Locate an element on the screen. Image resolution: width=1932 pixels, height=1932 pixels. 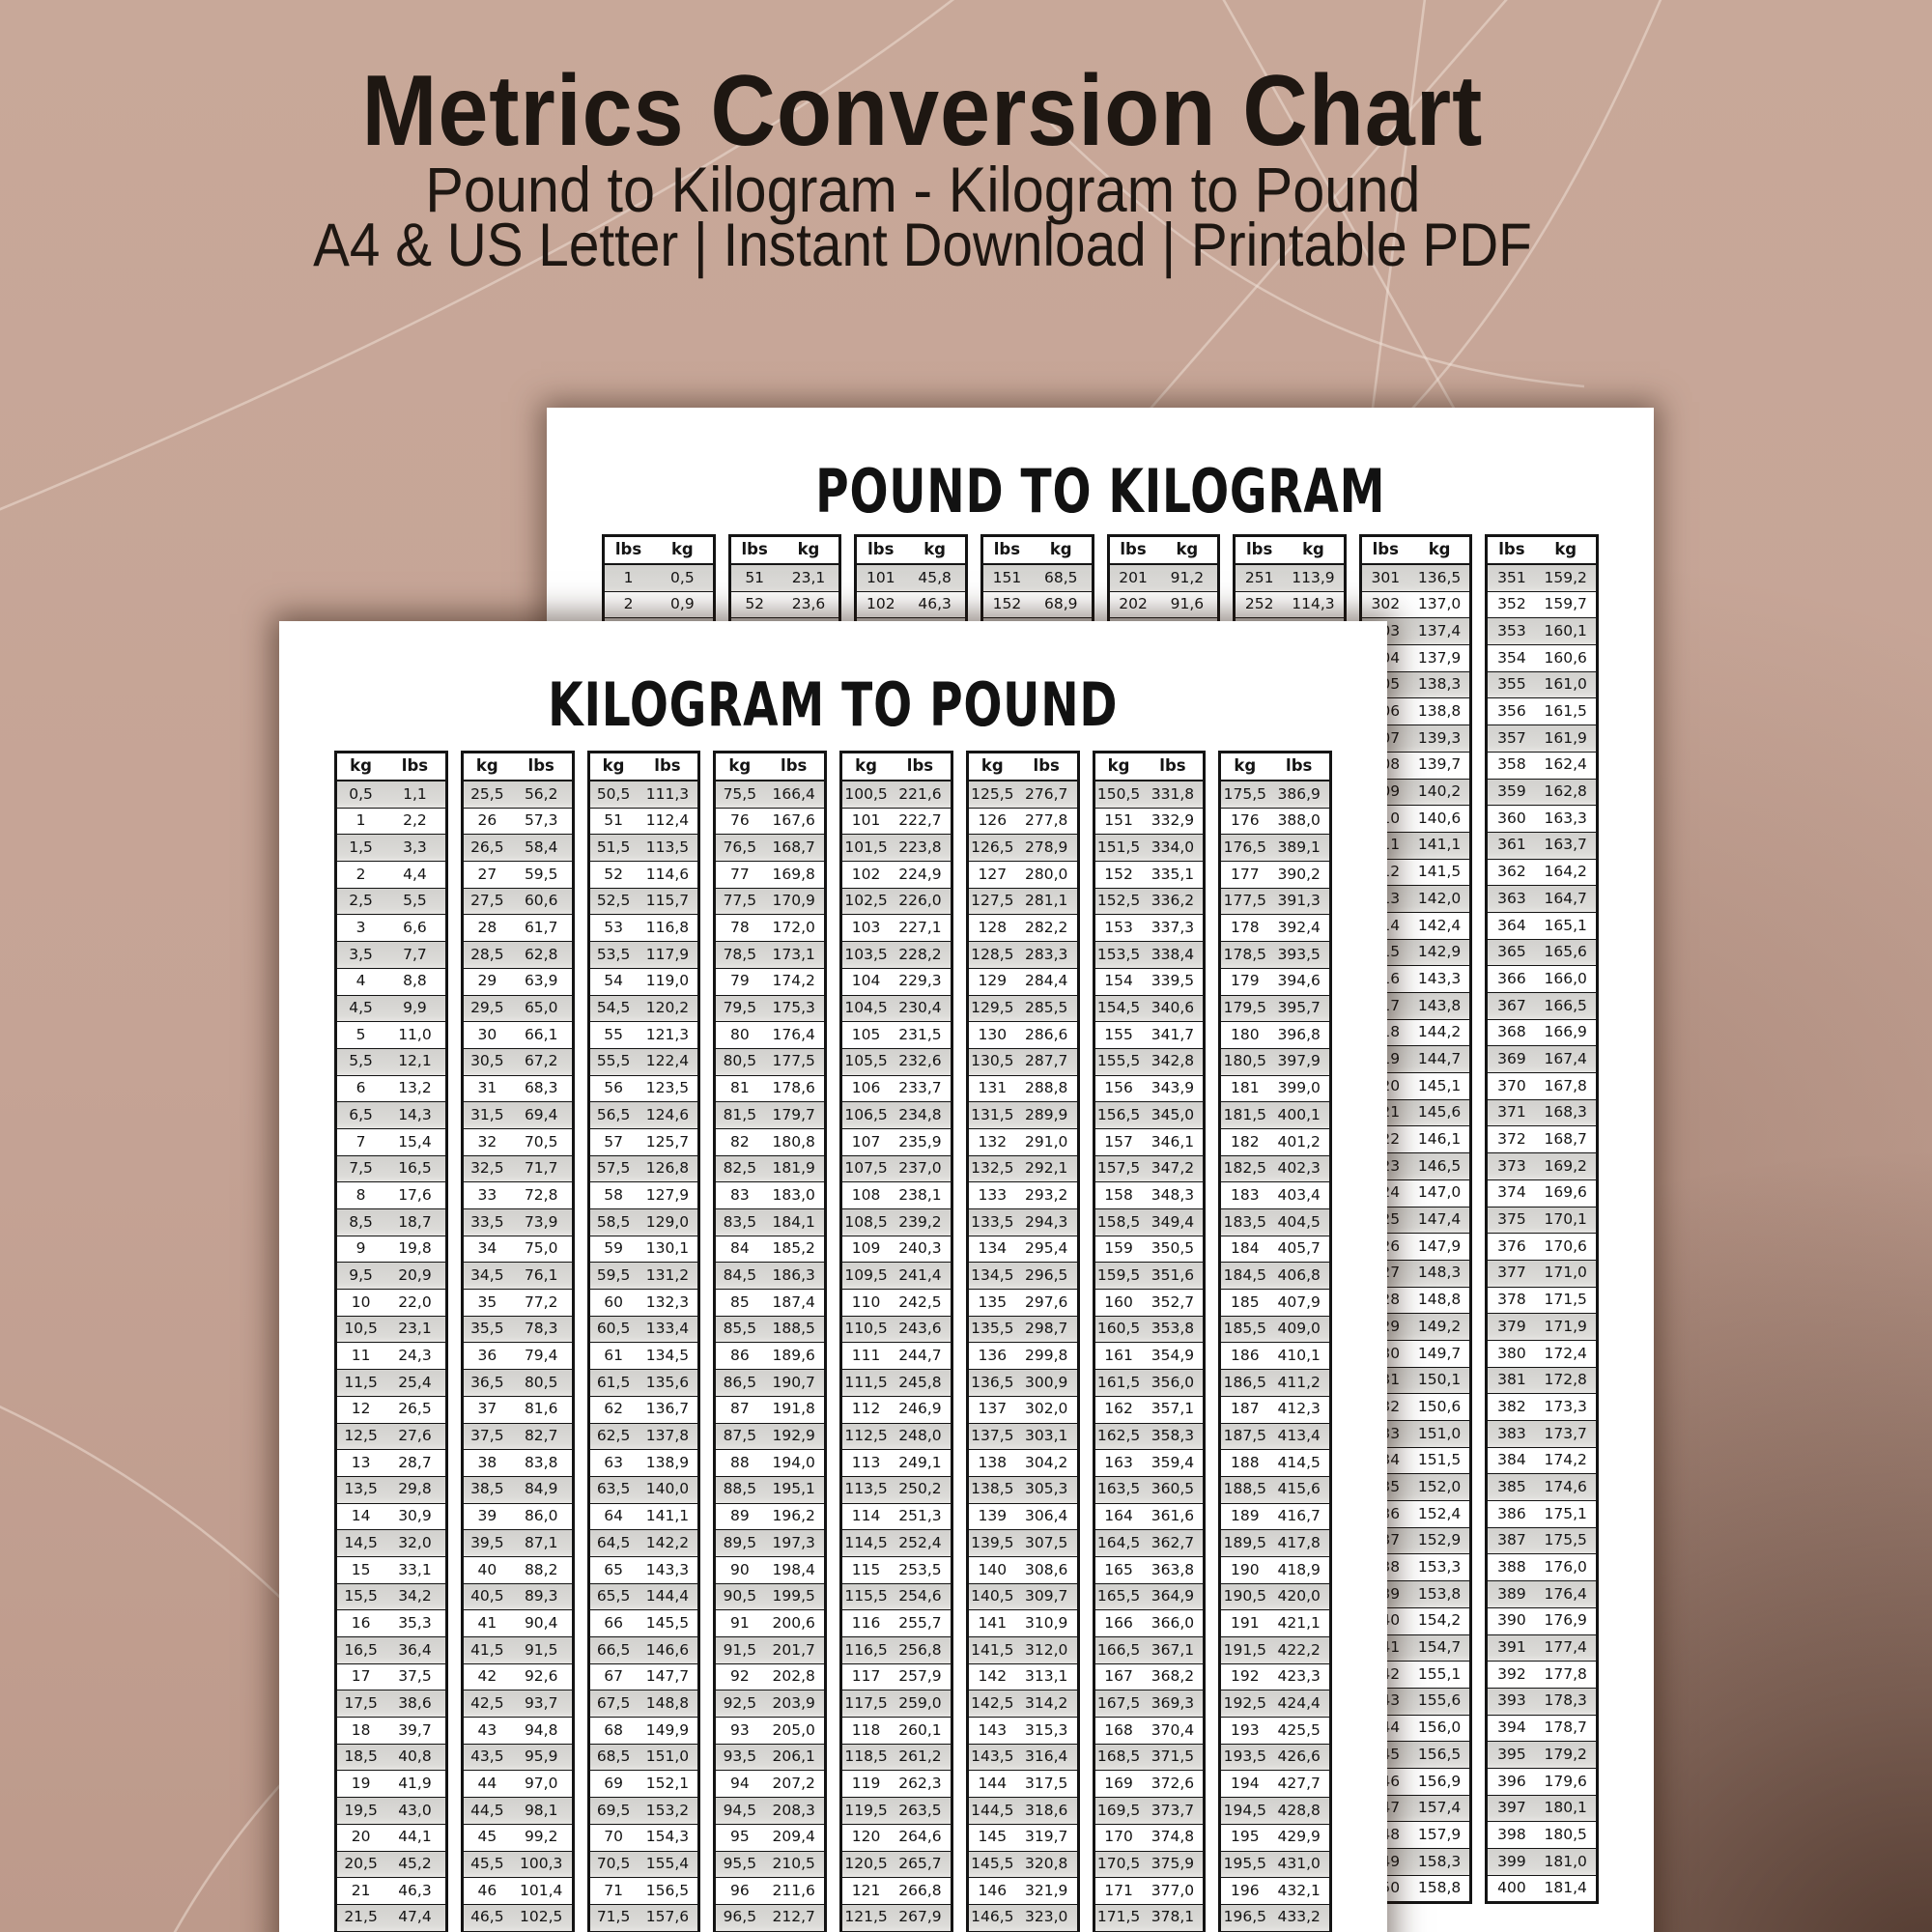
lbs-value: 175,3 is located at coordinates (793, 1008).